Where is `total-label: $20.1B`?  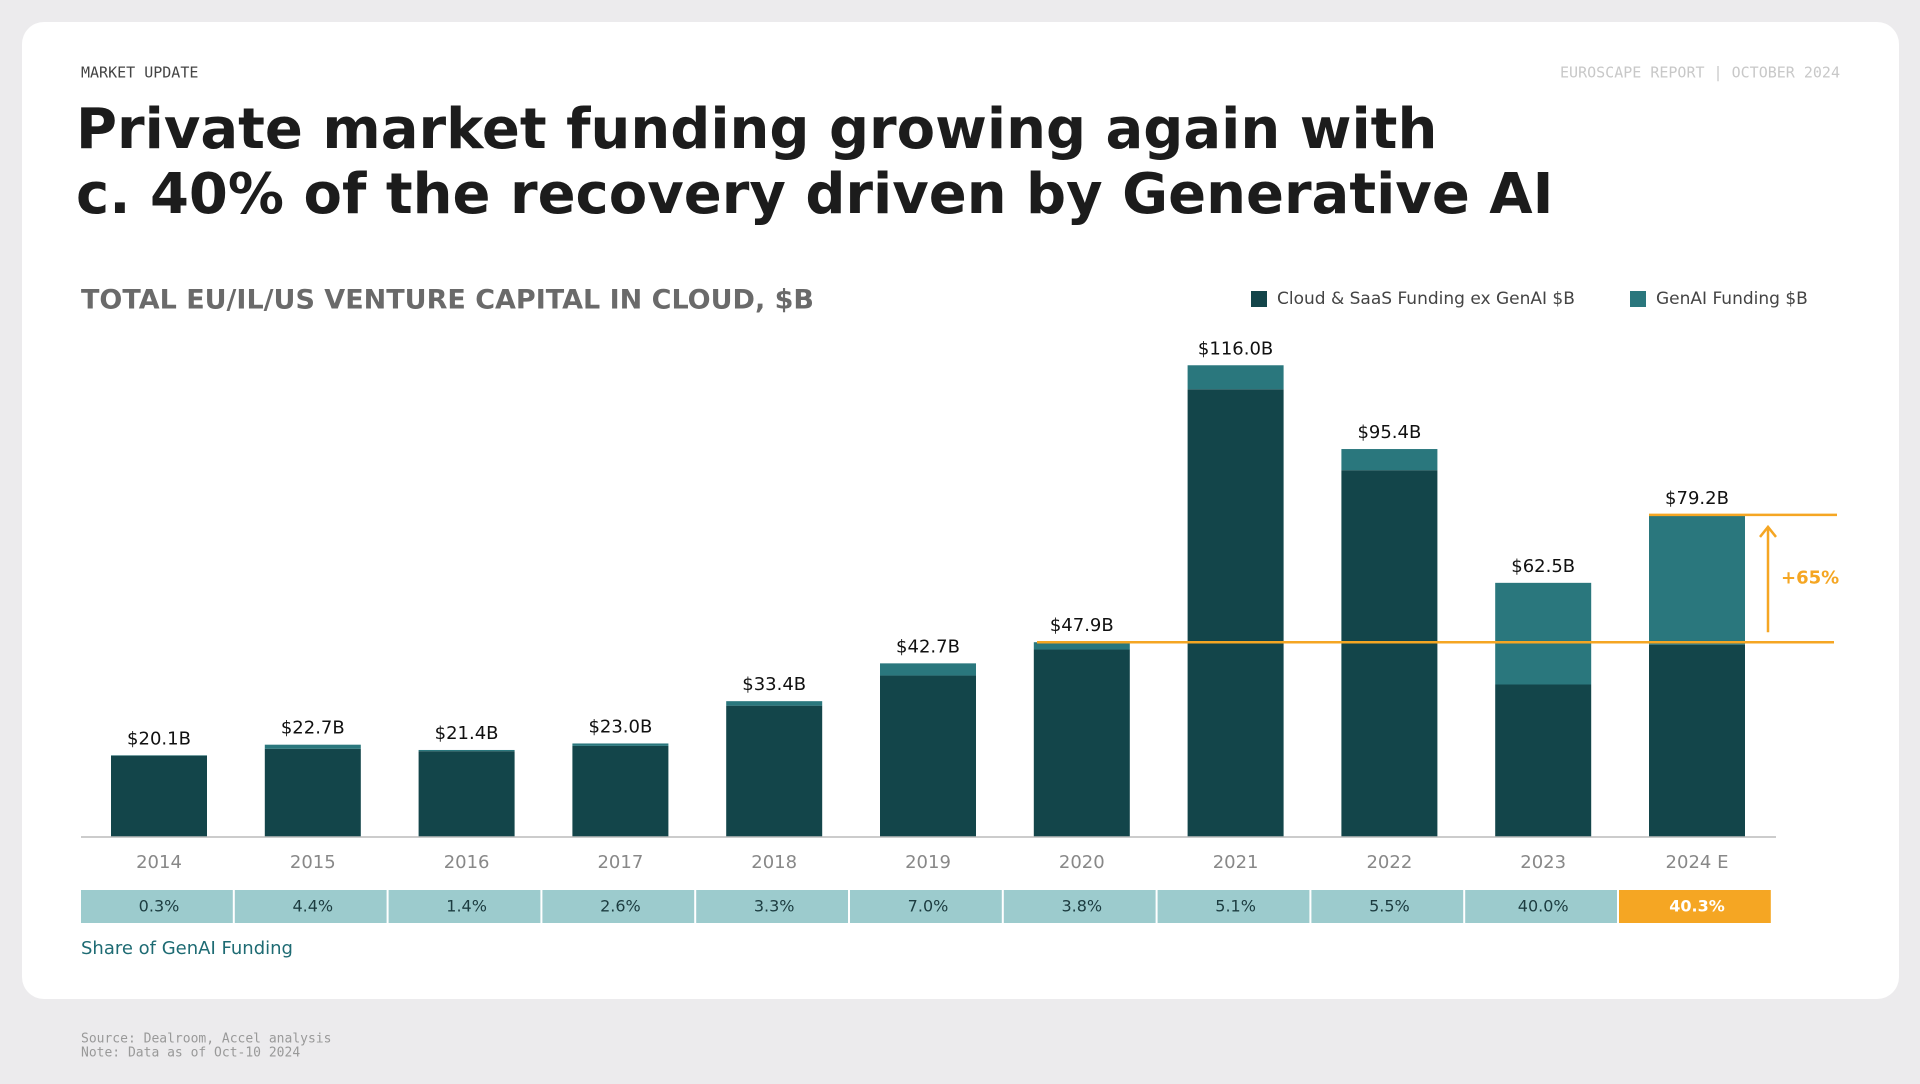
total-label: $20.1B is located at coordinates (159, 738).